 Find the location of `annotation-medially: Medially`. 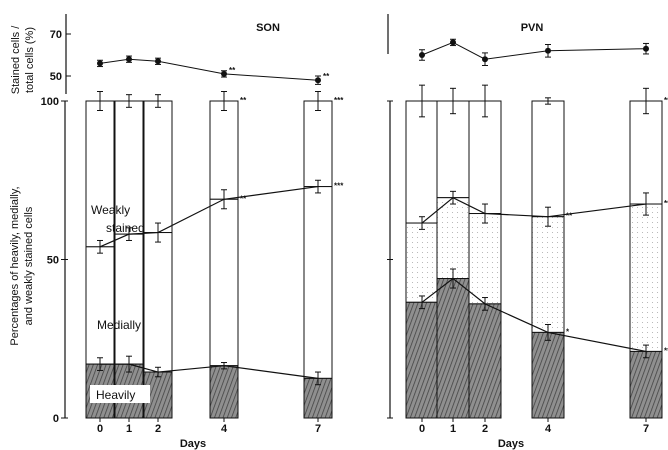

annotation-medially: Medially is located at coordinates (119, 325).